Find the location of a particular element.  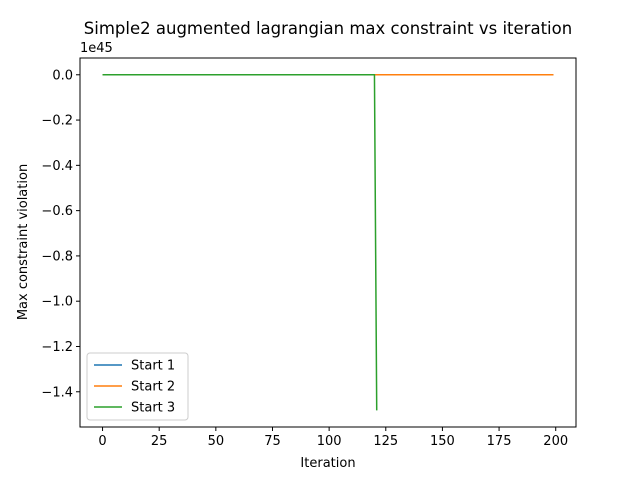

legend: Start 1 Start 2 Start 3 is located at coordinates (137, 386).